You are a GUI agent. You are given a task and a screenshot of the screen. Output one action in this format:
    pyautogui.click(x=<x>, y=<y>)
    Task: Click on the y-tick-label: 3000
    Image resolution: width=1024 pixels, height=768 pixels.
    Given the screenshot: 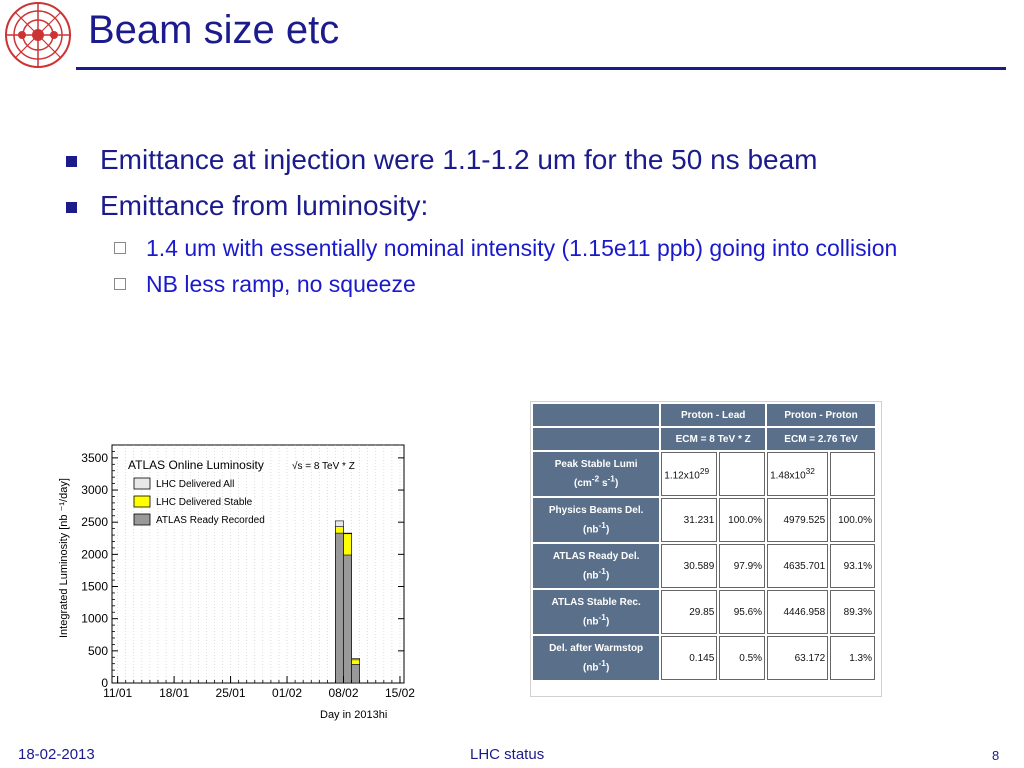 What is the action you would take?
    pyautogui.click(x=94, y=490)
    